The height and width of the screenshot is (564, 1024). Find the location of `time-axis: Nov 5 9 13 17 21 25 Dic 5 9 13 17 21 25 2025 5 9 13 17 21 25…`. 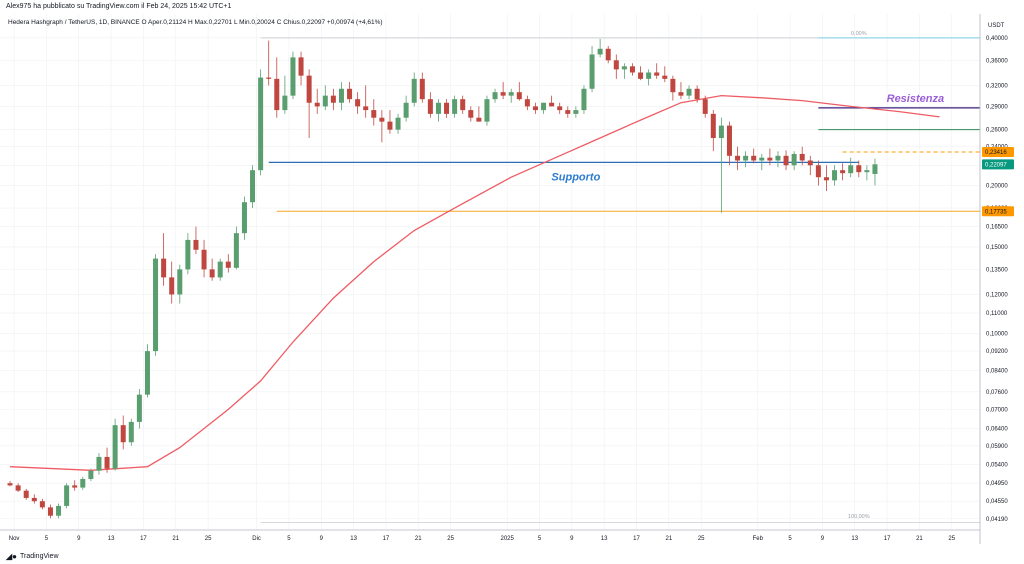

time-axis: Nov 5 9 13 17 21 25 Dic 5 9 13 17 21 25 2025 5 9 13 17 21 25… is located at coordinates (482, 539).